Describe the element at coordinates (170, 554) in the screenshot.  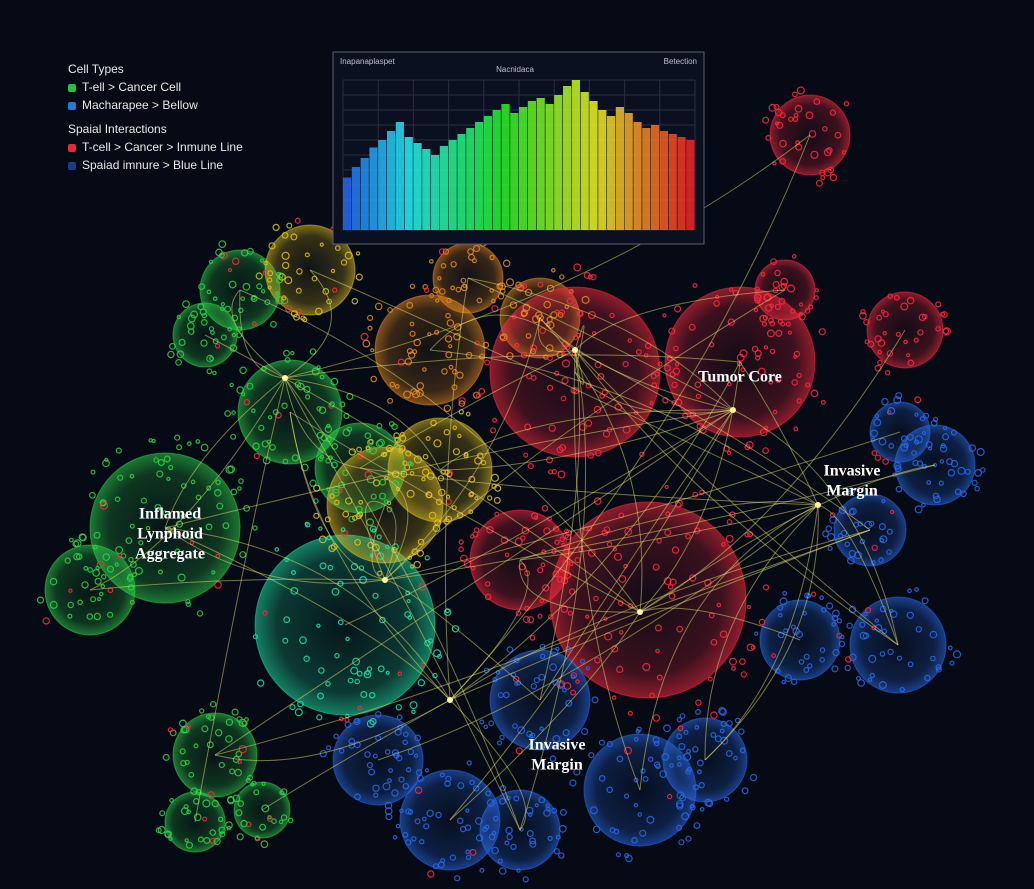
I see `region-label: Aggregate` at that location.